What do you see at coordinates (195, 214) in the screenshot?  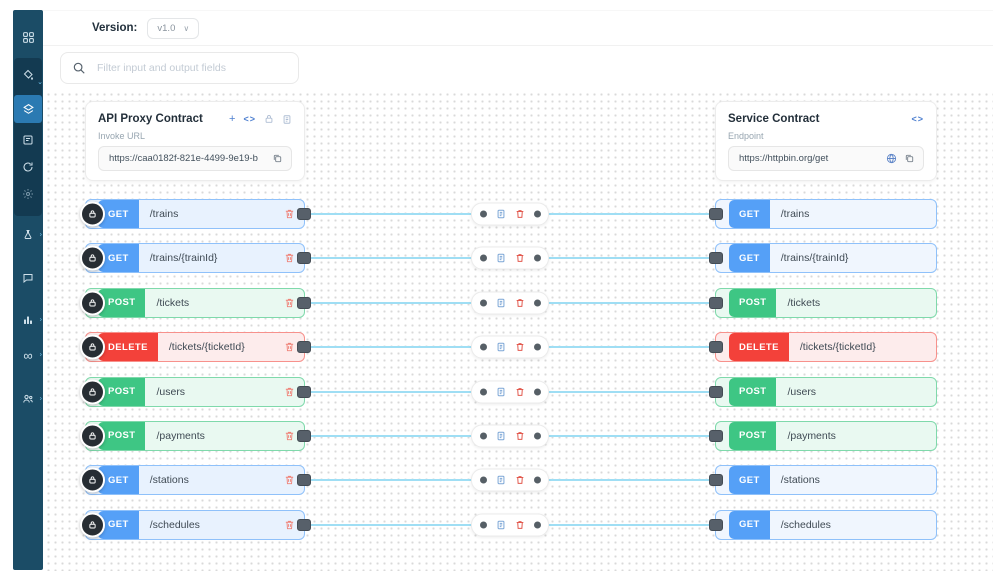 I see `proxy-route: GET /trains` at bounding box center [195, 214].